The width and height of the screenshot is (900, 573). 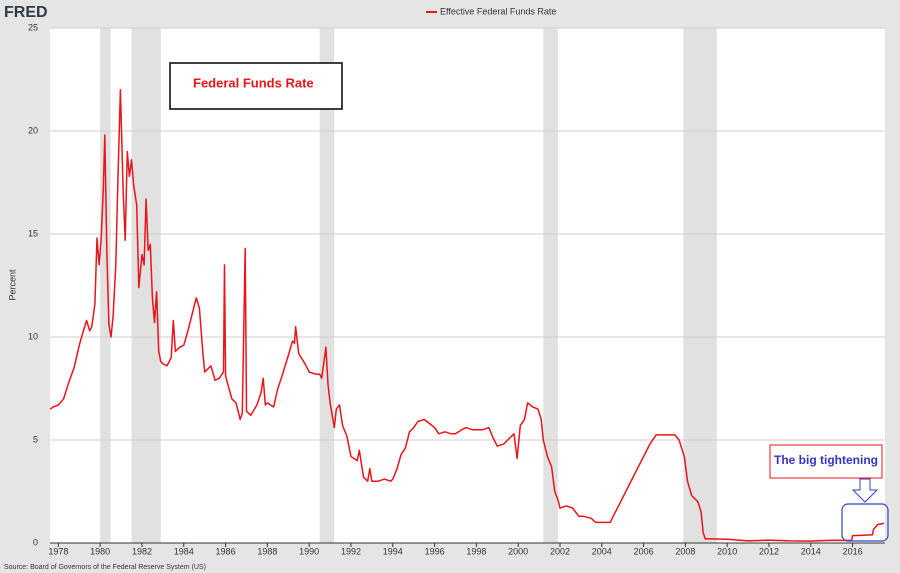 What do you see at coordinates (435, 551) in the screenshot?
I see `x-tick-label: 1996` at bounding box center [435, 551].